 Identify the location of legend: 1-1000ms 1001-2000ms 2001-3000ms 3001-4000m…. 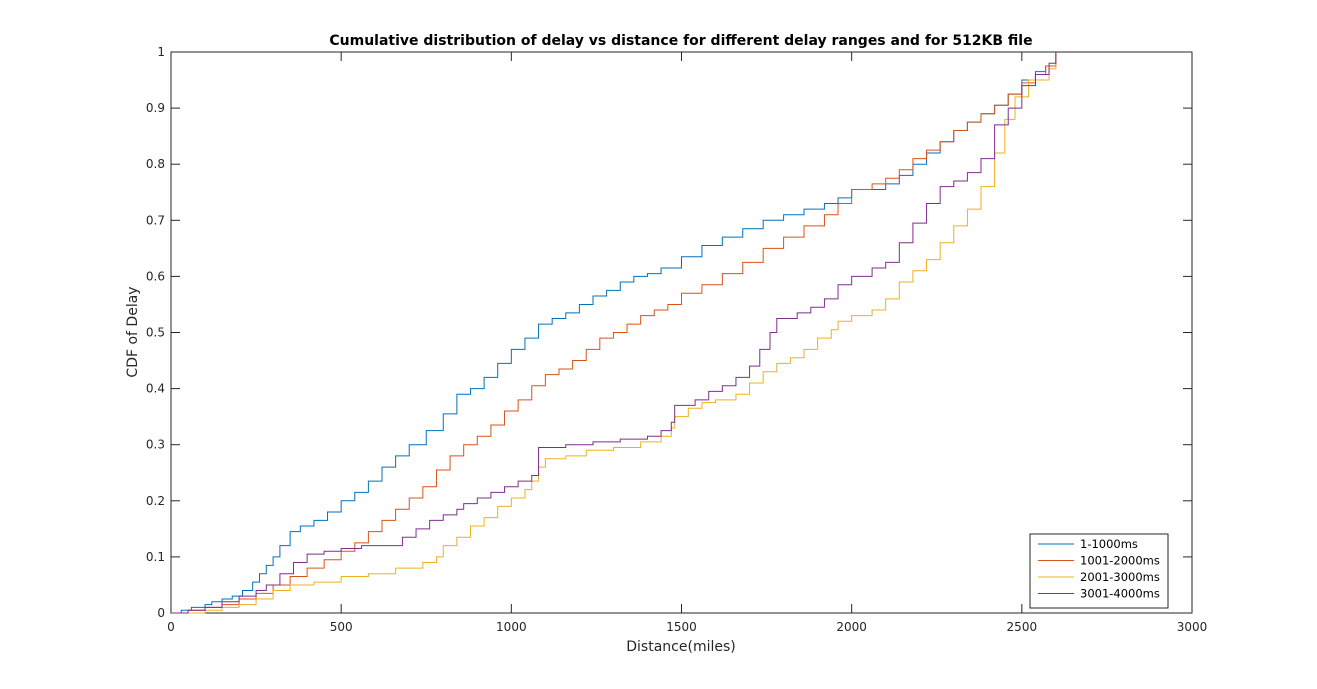
(1099, 571).